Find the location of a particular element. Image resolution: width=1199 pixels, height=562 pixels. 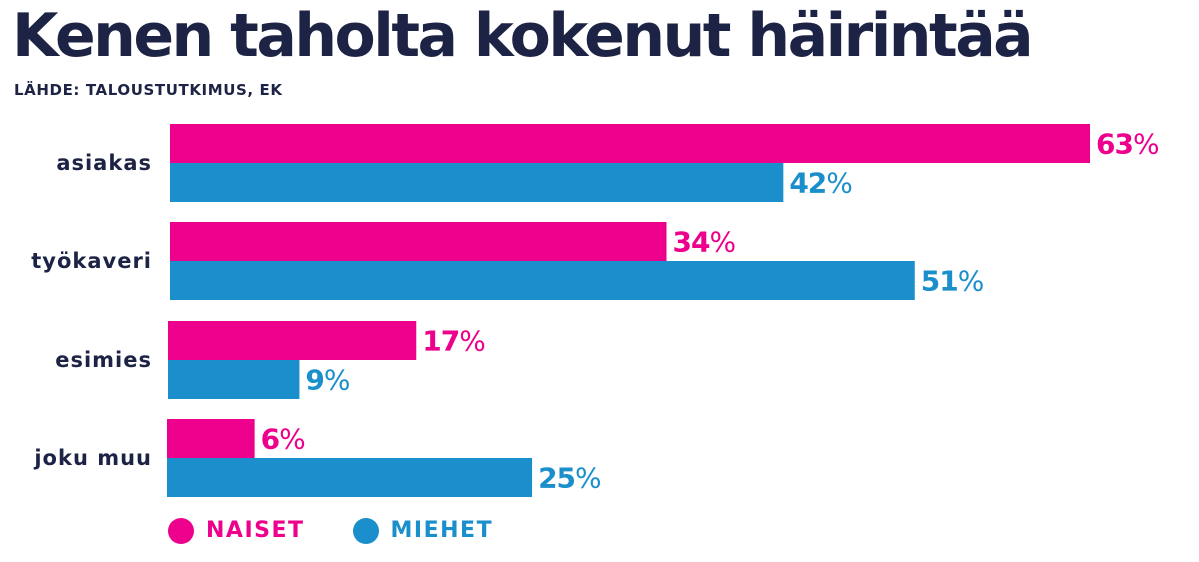

value-label-miehet: 25% is located at coordinates (569, 478).